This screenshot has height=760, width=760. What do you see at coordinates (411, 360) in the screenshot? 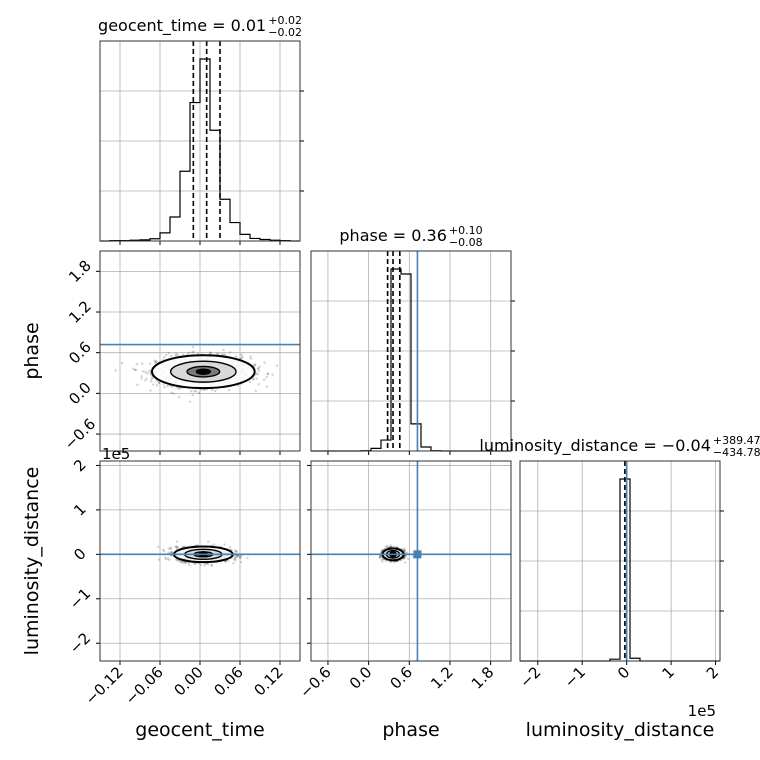
I see `histogram-phase` at bounding box center [411, 360].